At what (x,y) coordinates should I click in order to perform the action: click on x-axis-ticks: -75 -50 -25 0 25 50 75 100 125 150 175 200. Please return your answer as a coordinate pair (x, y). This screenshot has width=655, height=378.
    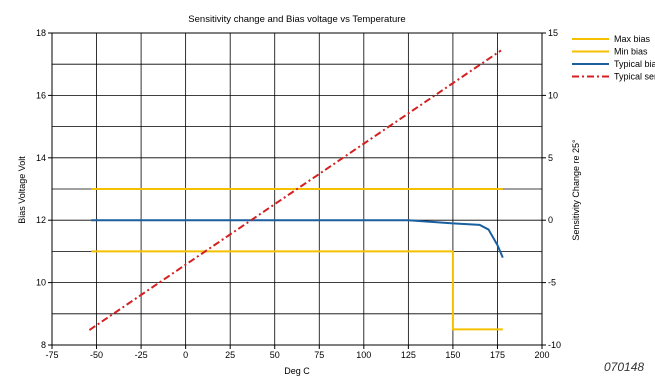
    Looking at the image, I should click on (297, 352).